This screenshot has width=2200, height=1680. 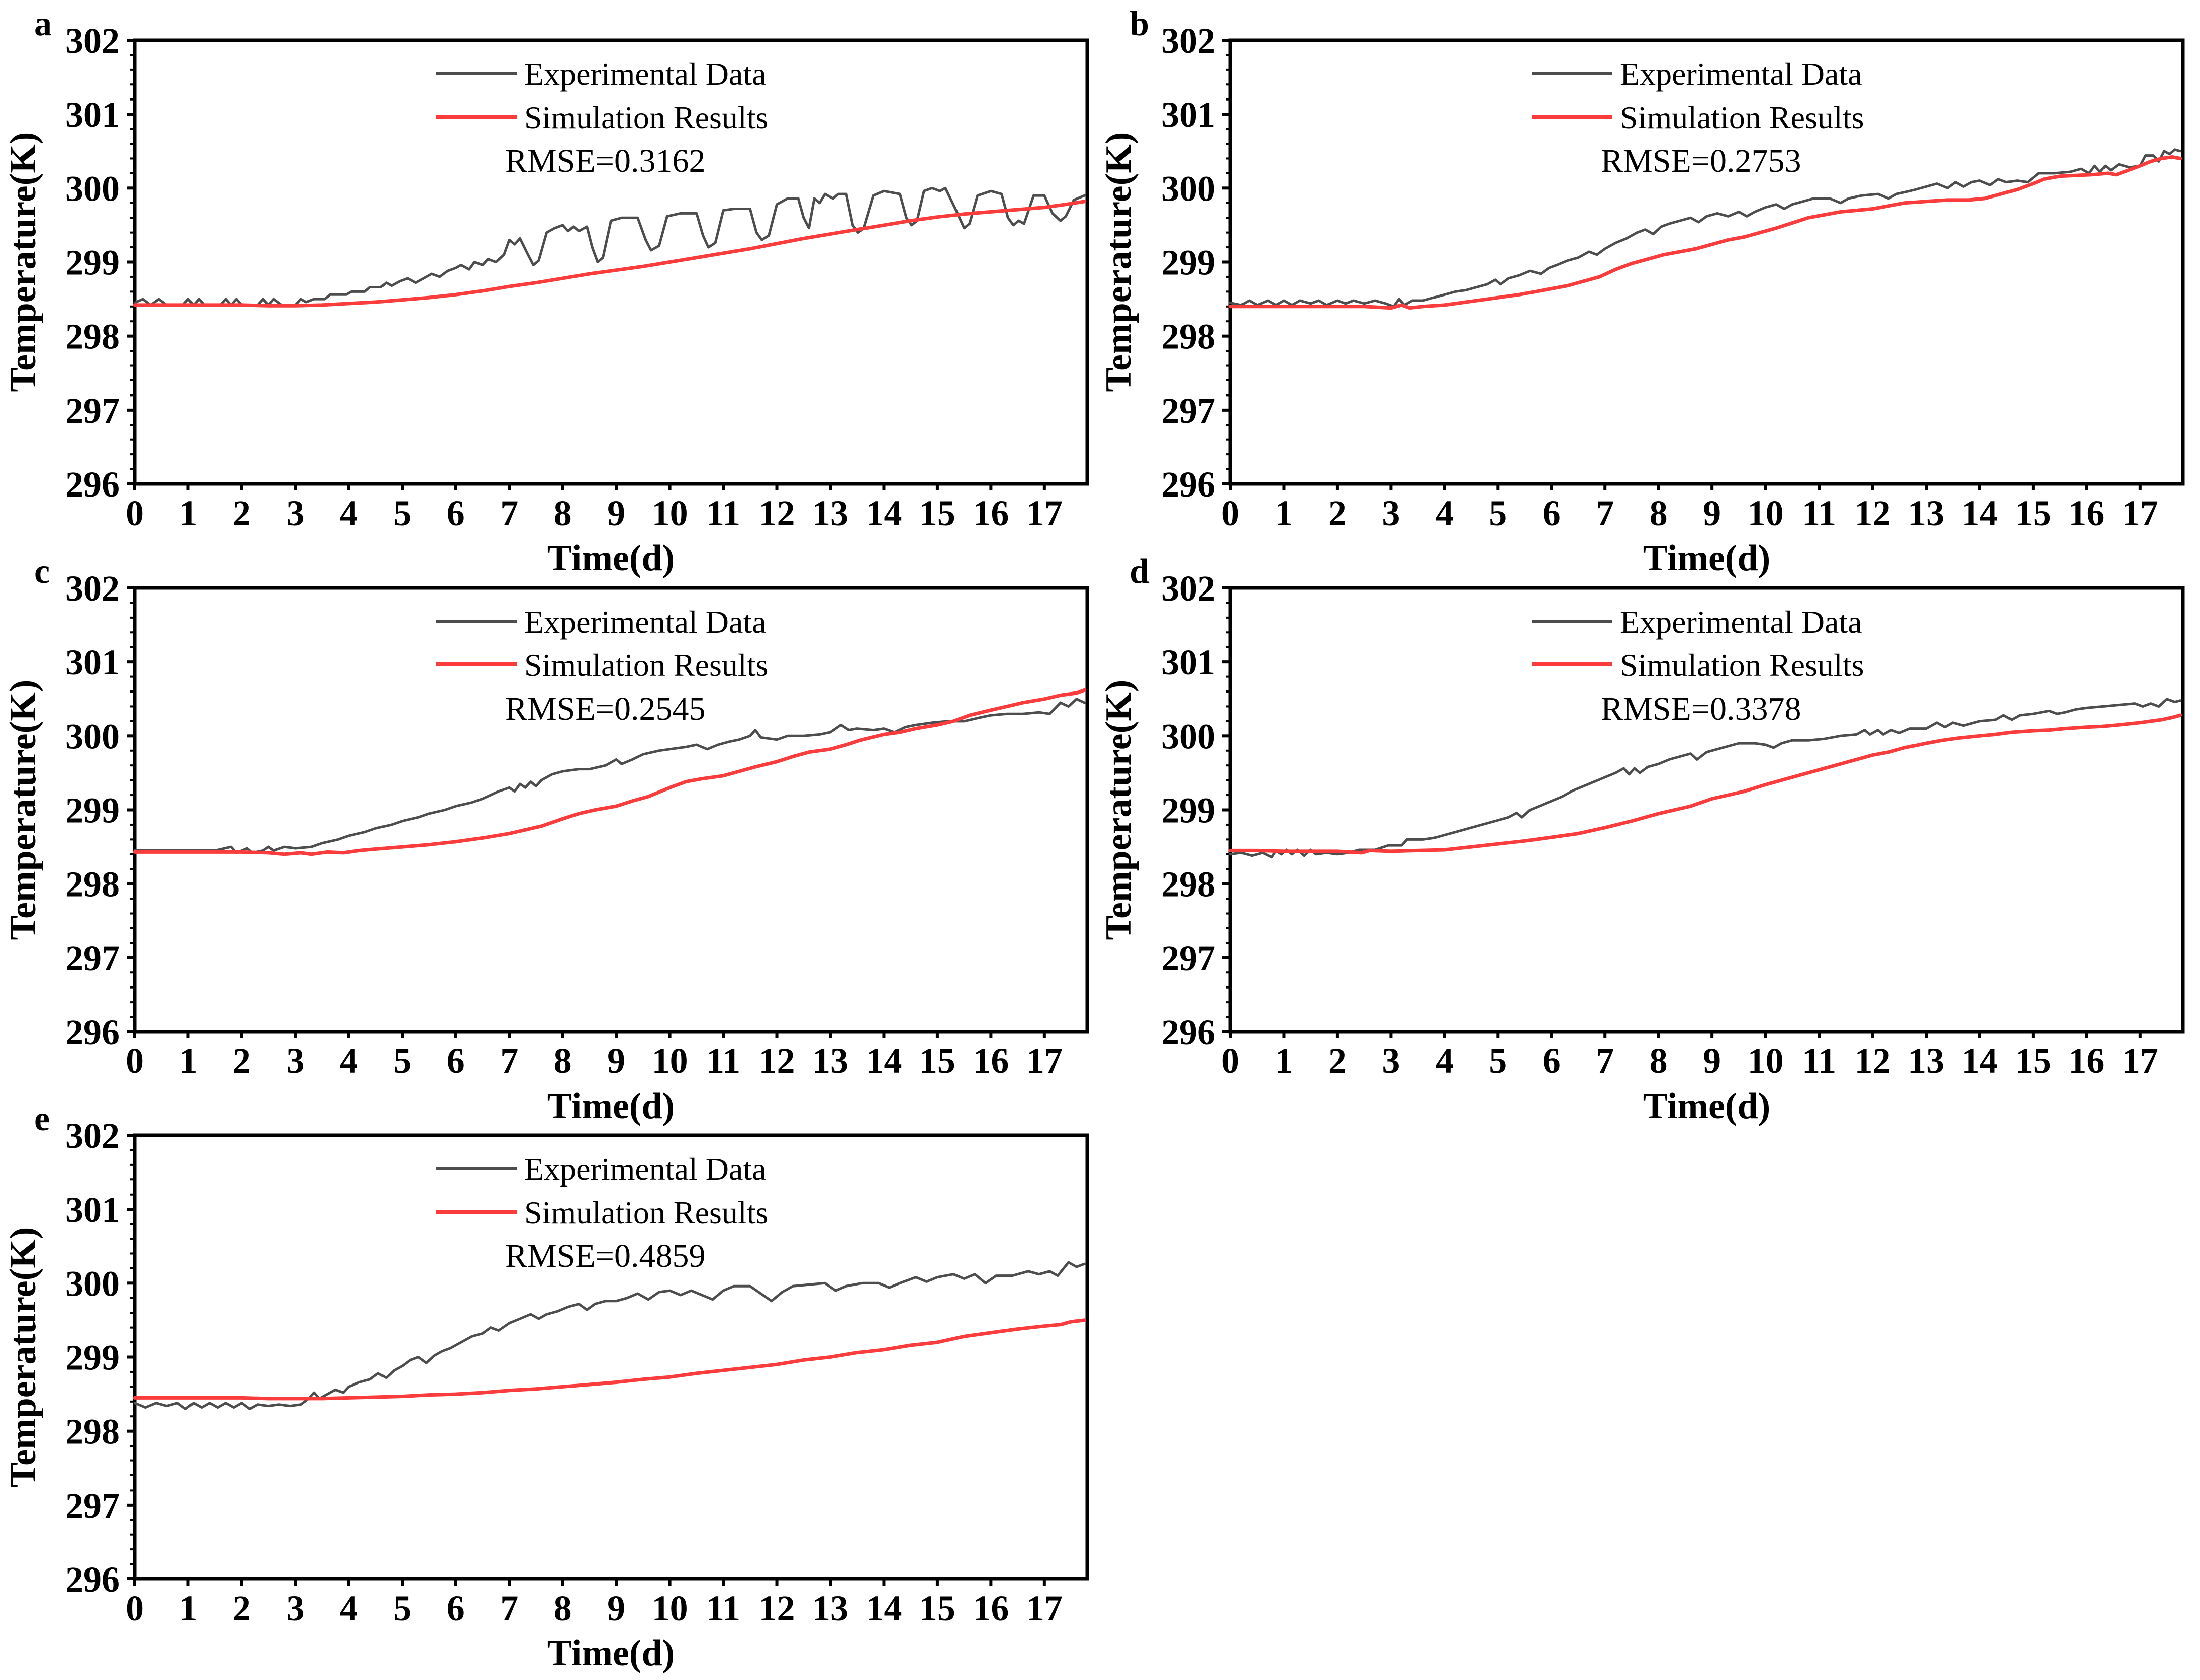 What do you see at coordinates (1701, 708) in the screenshot?
I see `rmse-annotation: RMSE=0.3378` at bounding box center [1701, 708].